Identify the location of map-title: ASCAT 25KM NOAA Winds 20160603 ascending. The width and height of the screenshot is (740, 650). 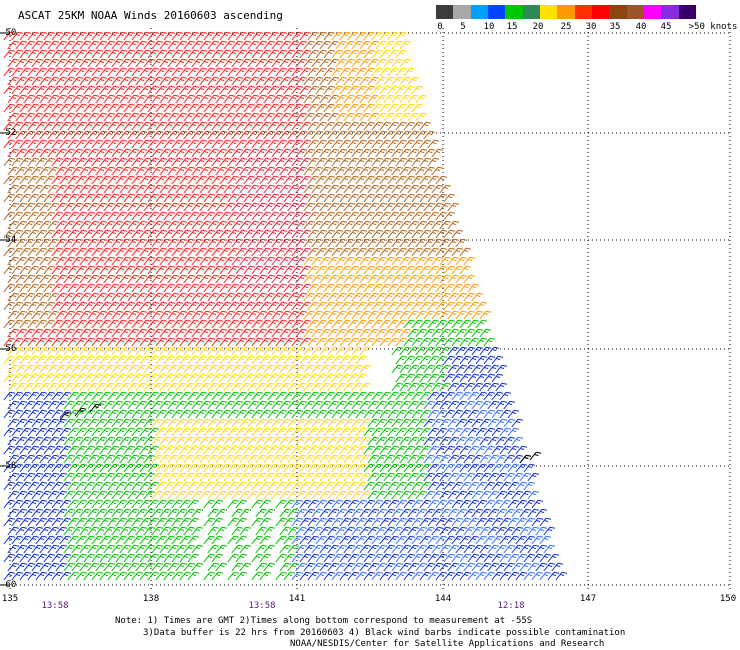
(150, 15).